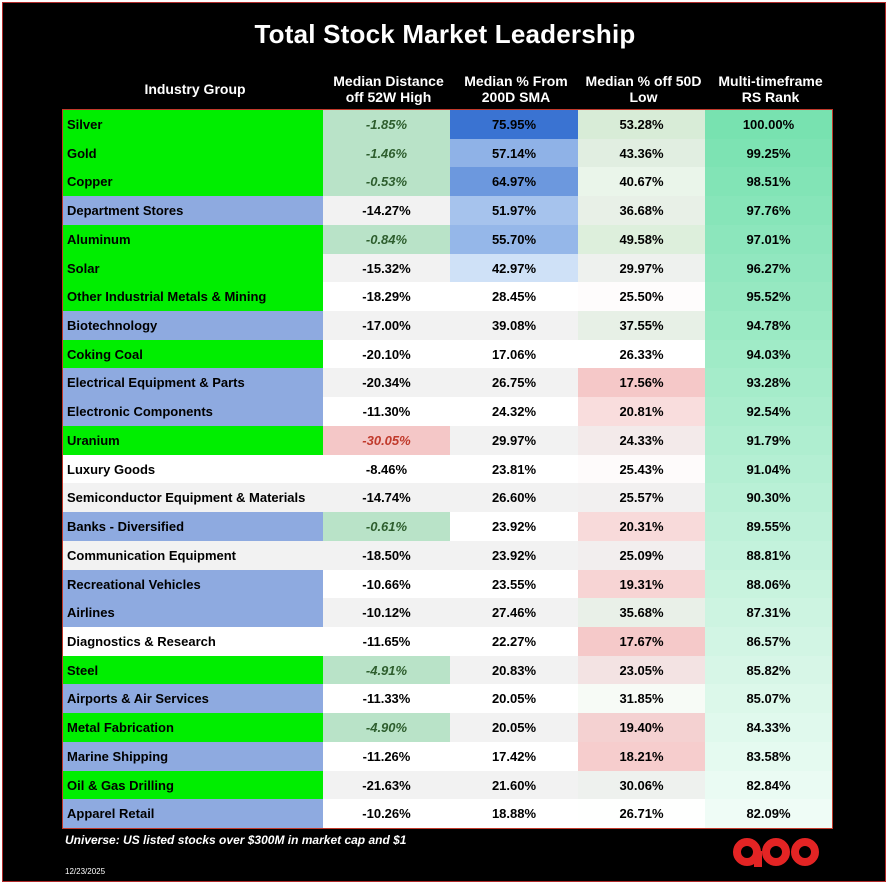 This screenshot has width=892, height=886. Describe the element at coordinates (386, 239) in the screenshot. I see `dist-52w-high-cell: -0.84%` at that location.